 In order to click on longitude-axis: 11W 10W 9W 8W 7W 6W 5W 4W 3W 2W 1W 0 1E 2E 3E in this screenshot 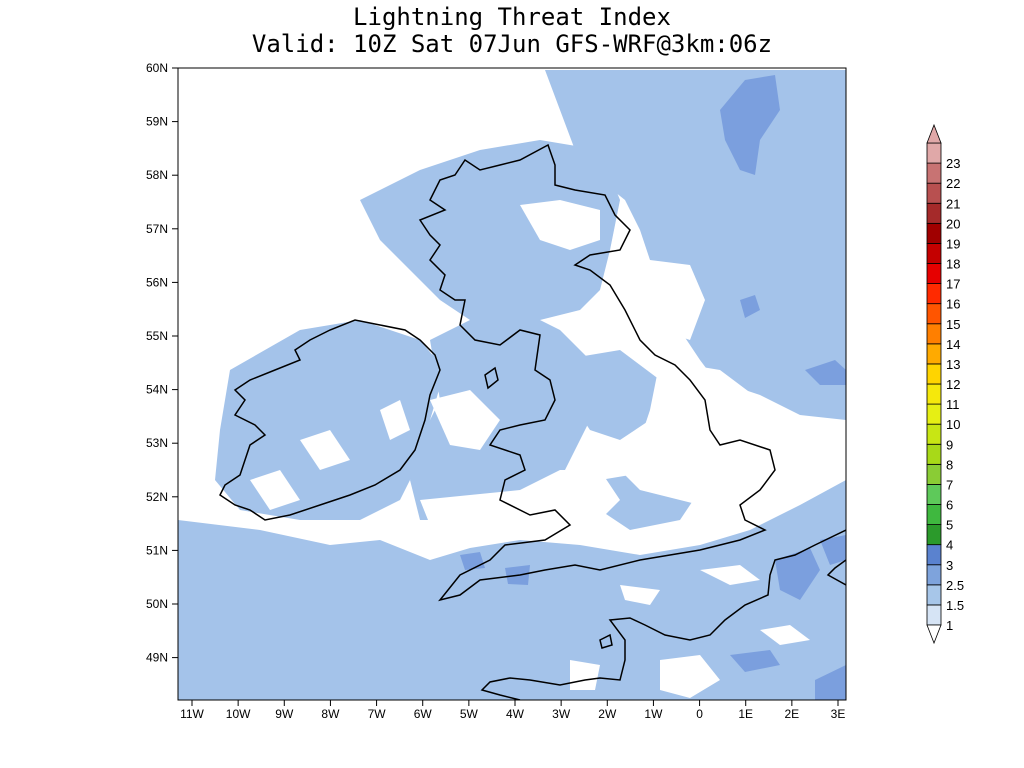, I will do `click(512, 710)`.